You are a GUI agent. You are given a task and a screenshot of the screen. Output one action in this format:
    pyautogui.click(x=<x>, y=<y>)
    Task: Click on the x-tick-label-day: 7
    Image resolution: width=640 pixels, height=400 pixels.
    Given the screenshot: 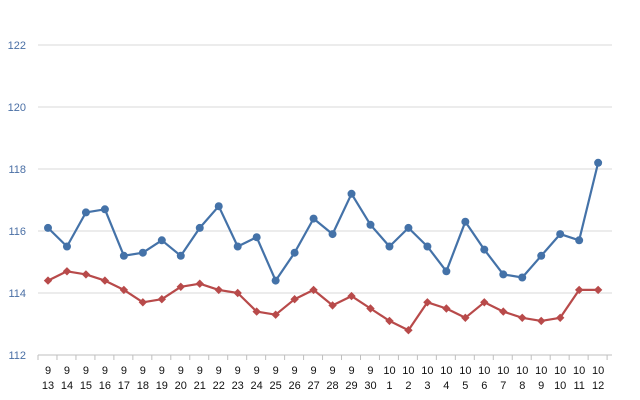 What is the action you would take?
    pyautogui.click(x=503, y=386)
    